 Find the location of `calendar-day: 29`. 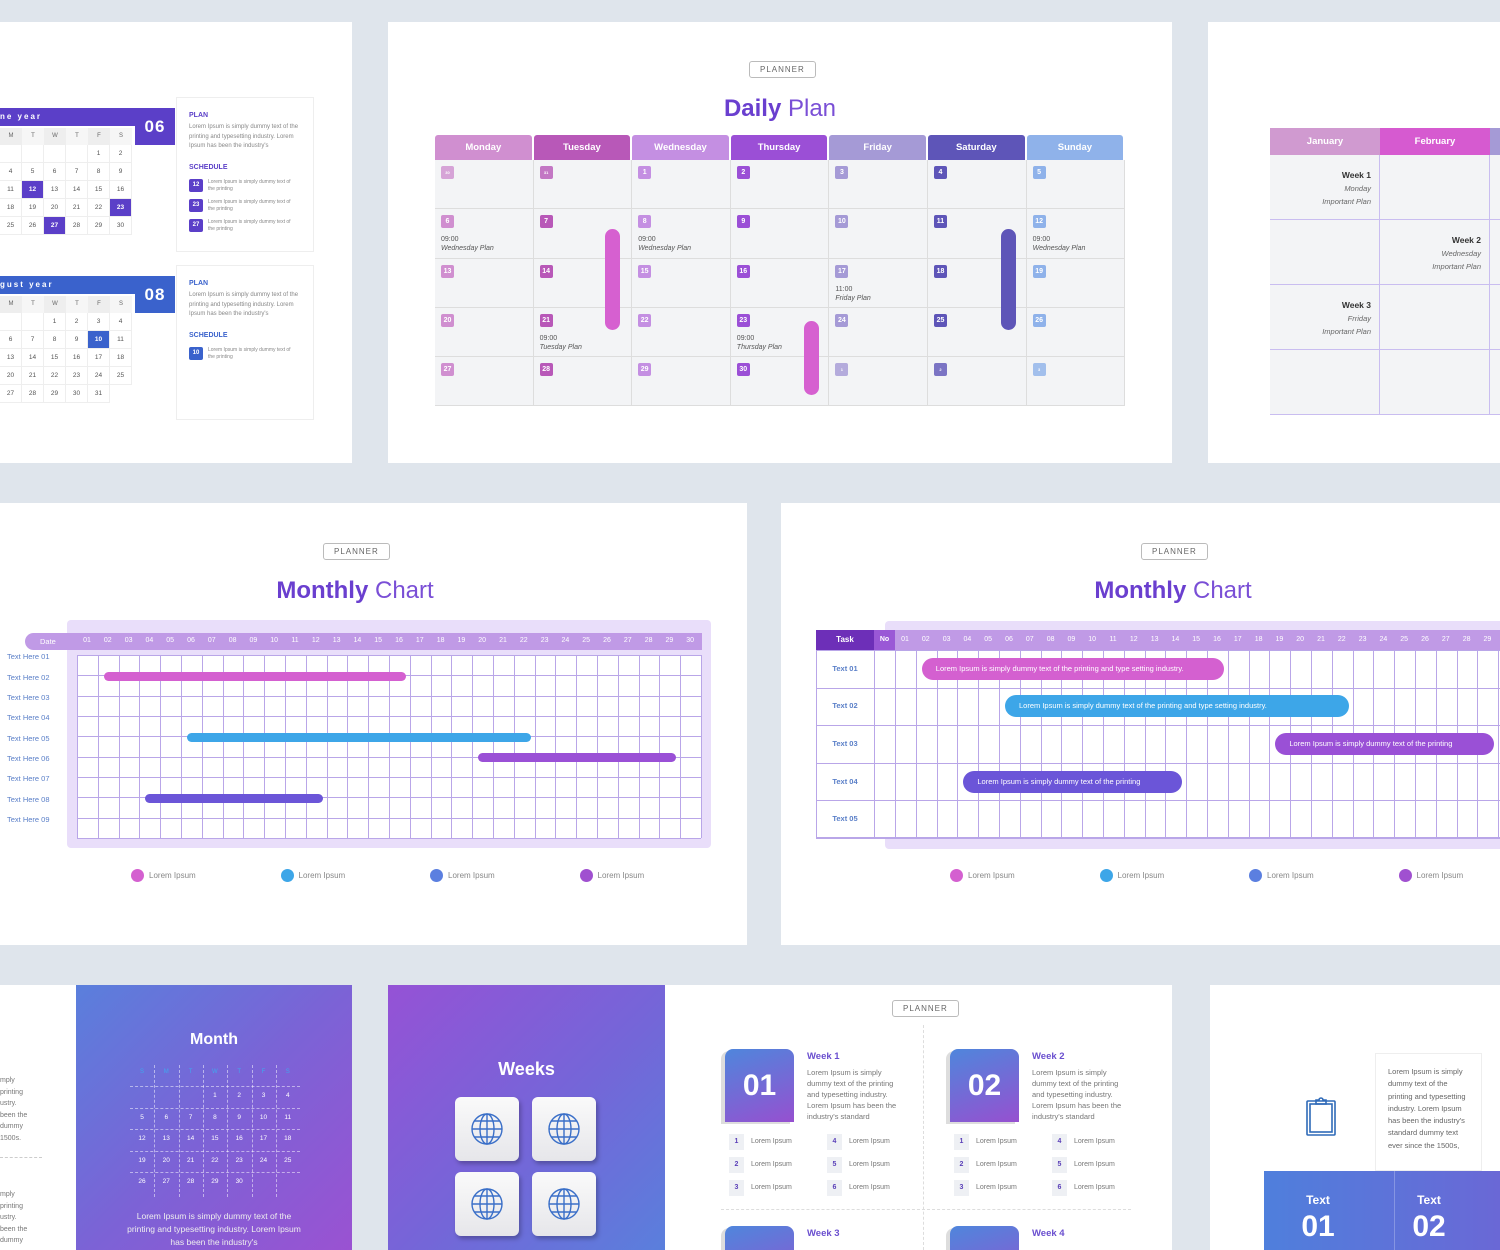

calendar-day: 29 is located at coordinates (55, 394).